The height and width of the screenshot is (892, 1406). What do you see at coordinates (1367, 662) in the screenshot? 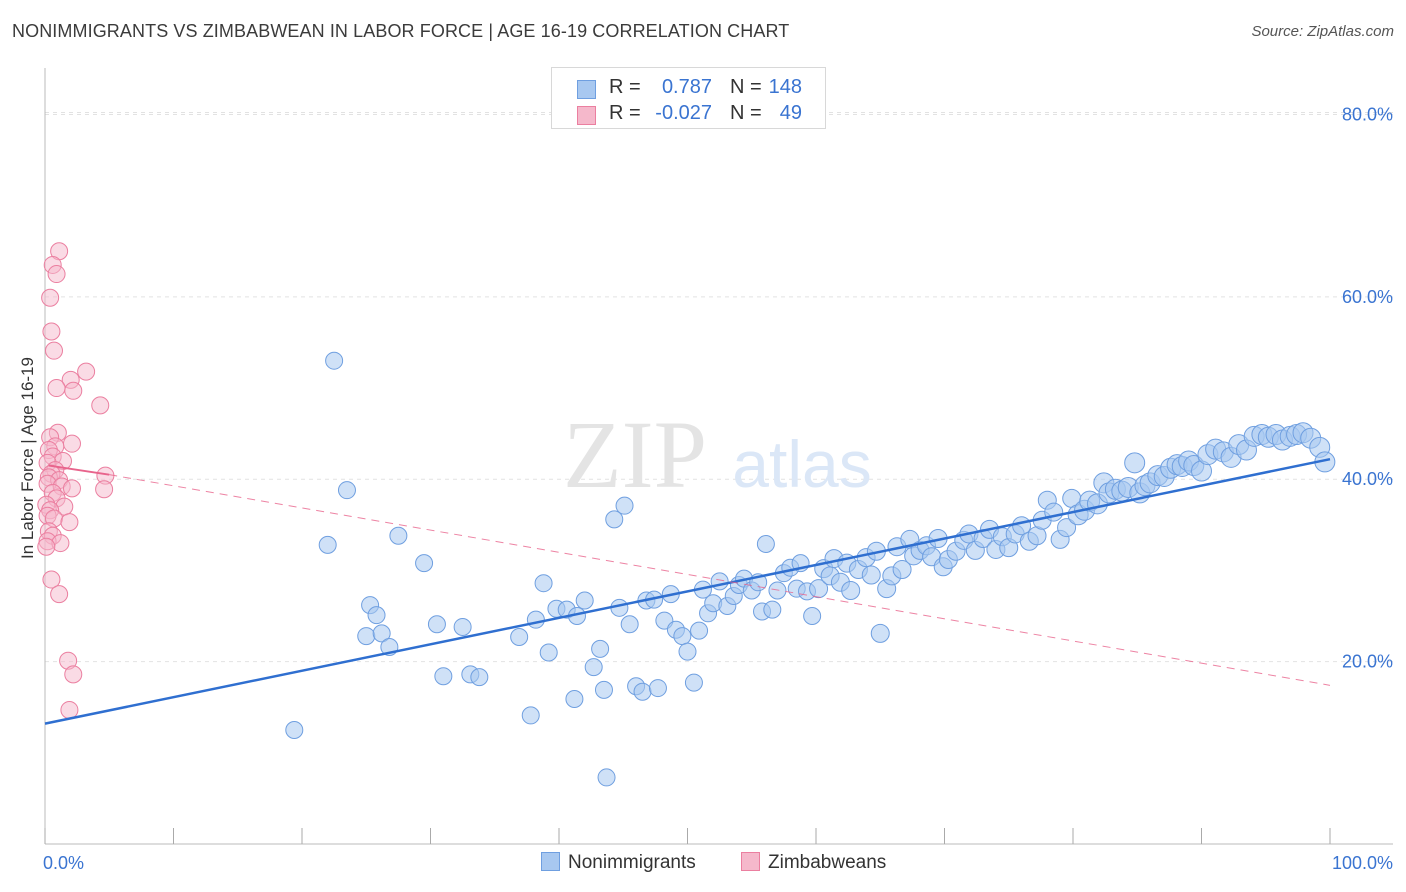
I see `y-tick-label: 20.0%` at bounding box center [1367, 662].